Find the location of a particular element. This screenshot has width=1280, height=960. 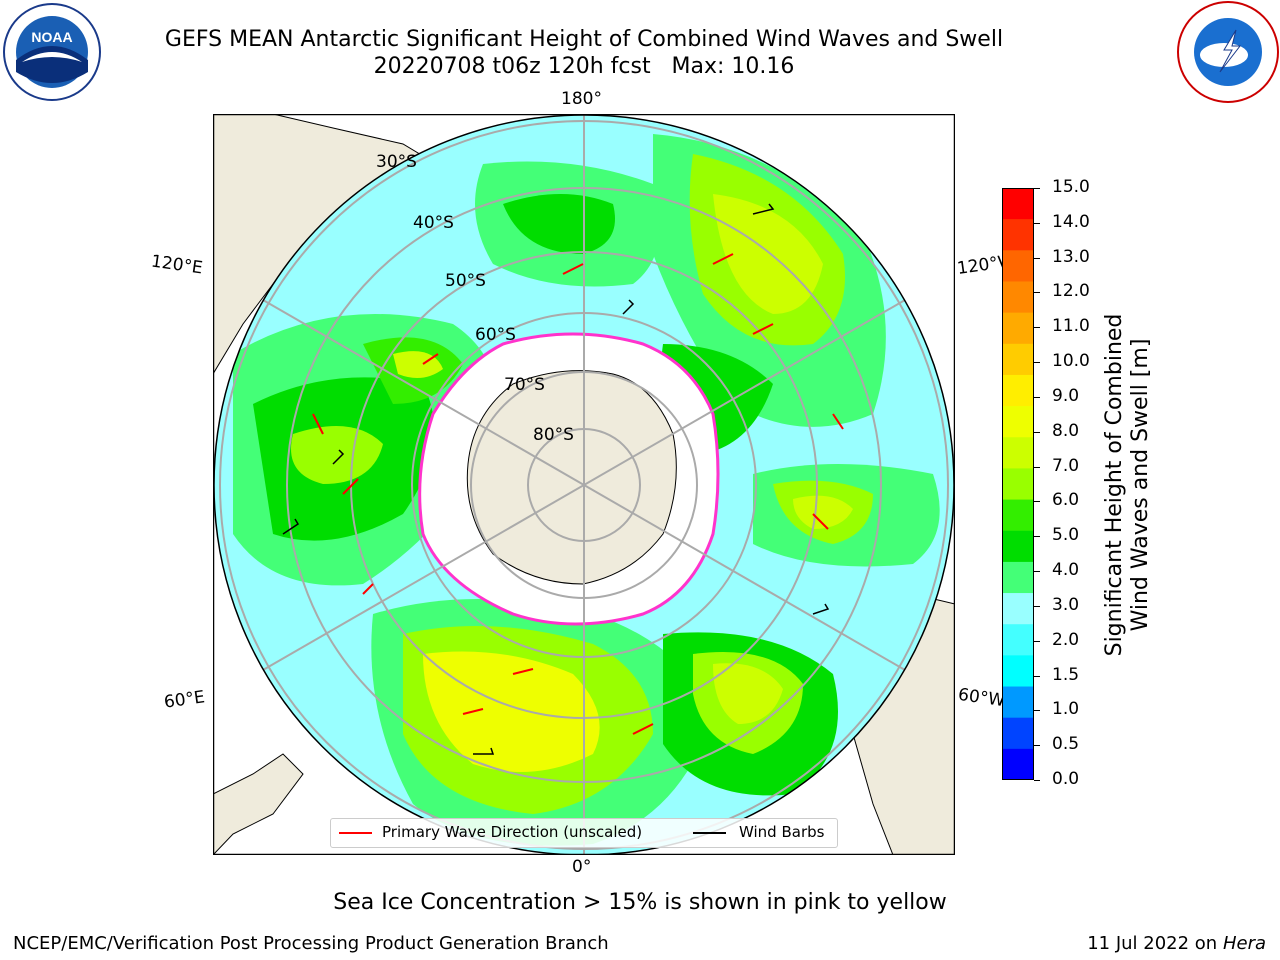

colorbar-tick-label: 14.0 is located at coordinates (1071, 221).